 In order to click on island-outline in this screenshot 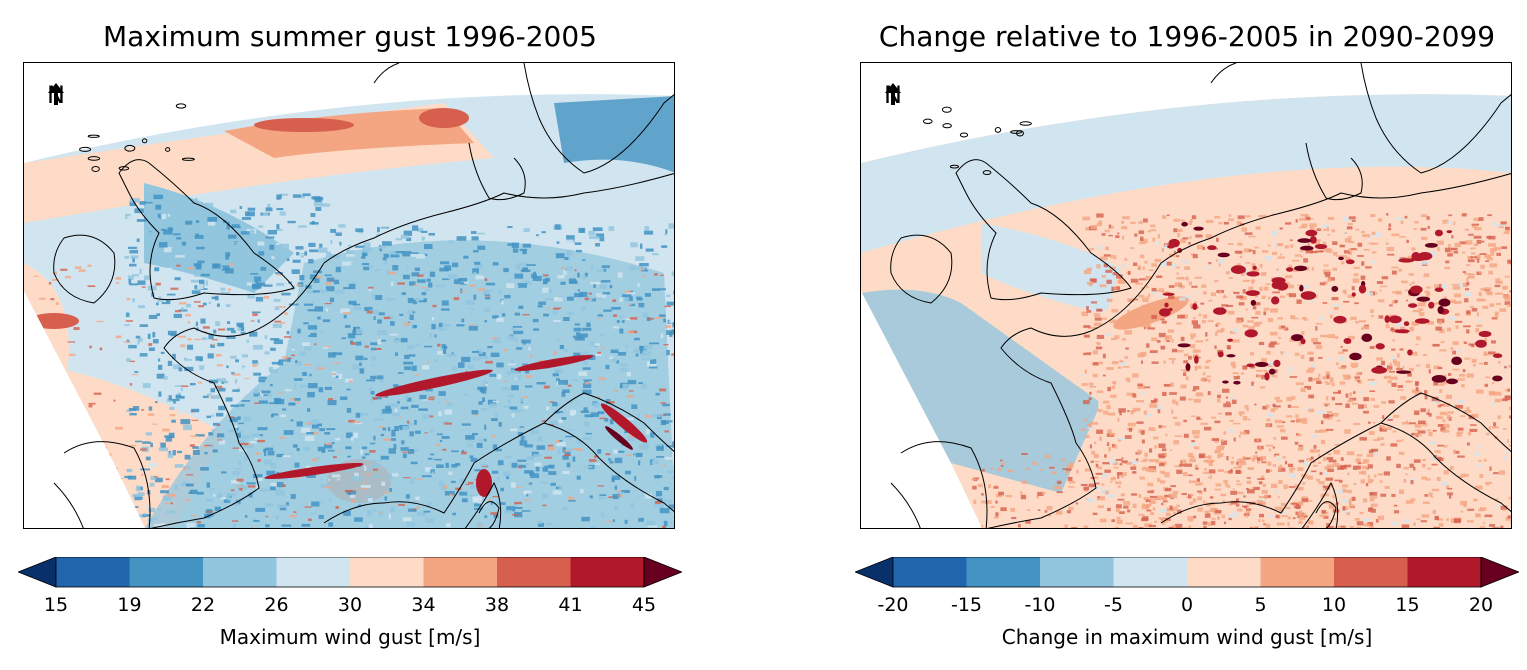, I will do `click(964, 135)`.